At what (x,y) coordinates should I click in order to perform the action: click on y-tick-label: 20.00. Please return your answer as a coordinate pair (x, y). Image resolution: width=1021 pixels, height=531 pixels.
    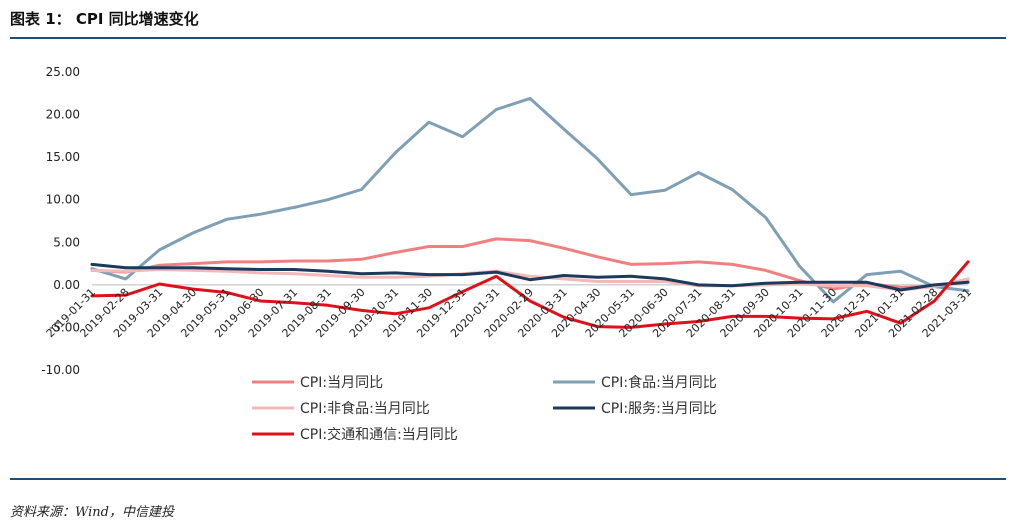
    Looking at the image, I should click on (63, 115).